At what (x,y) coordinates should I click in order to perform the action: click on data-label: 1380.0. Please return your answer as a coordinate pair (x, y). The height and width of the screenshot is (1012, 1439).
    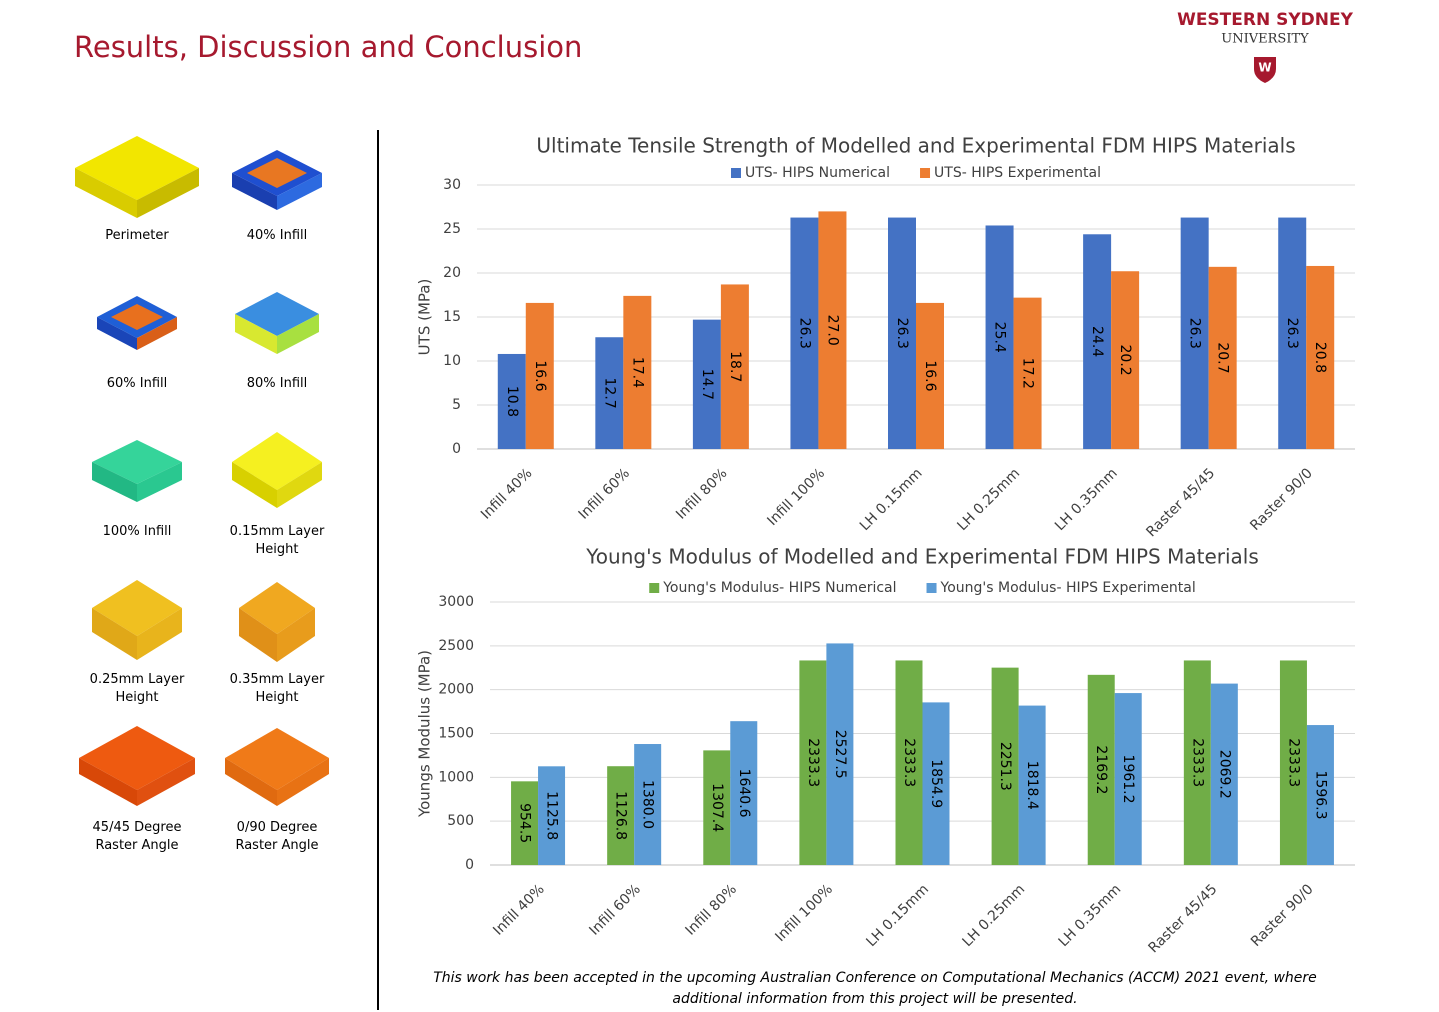
    Looking at the image, I should click on (648, 804).